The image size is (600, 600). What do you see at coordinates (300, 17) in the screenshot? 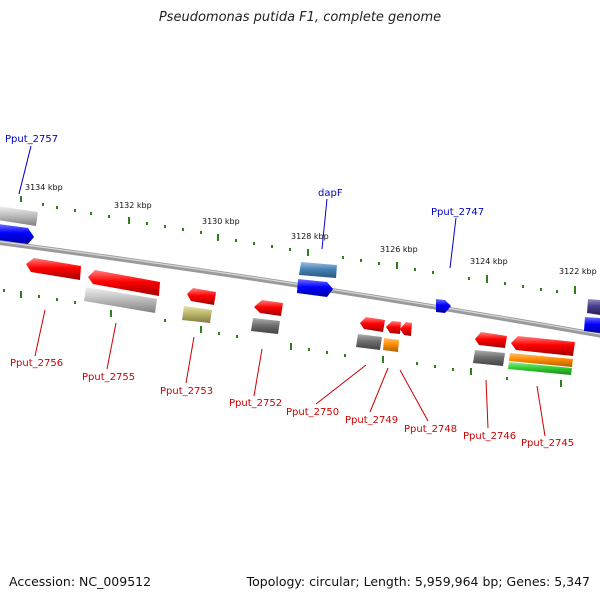
I see `map-title: Pseudomonas putida F1, complete genome` at bounding box center [300, 17].